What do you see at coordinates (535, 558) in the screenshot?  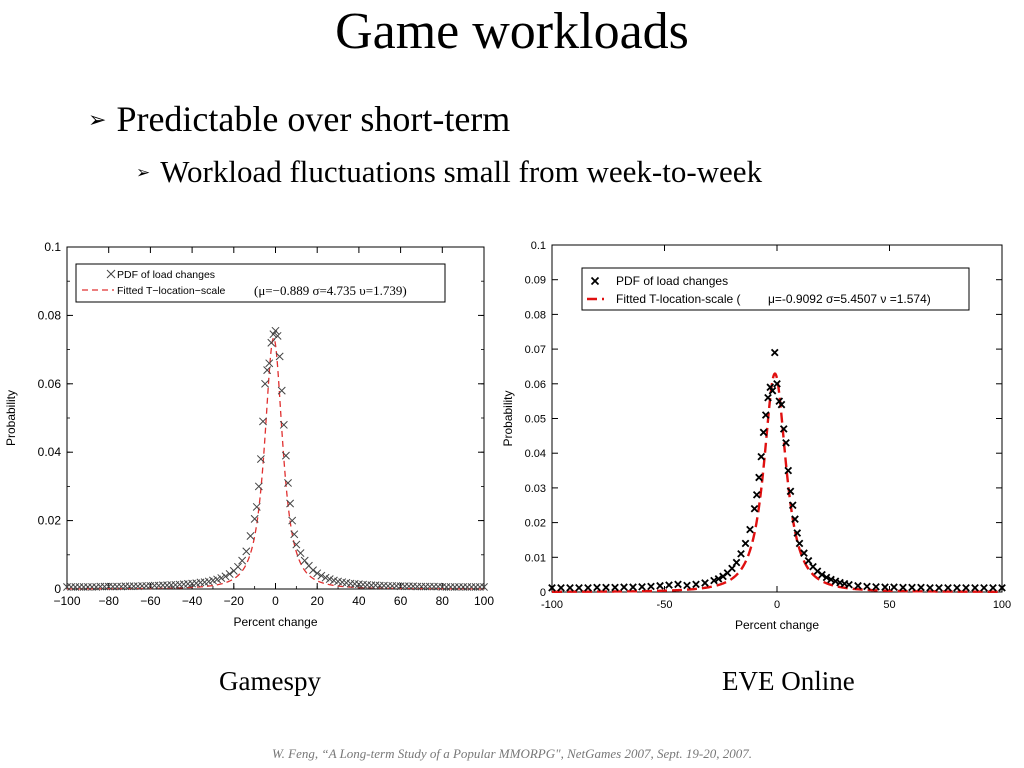 I see `y-tick-label: 0.01` at bounding box center [535, 558].